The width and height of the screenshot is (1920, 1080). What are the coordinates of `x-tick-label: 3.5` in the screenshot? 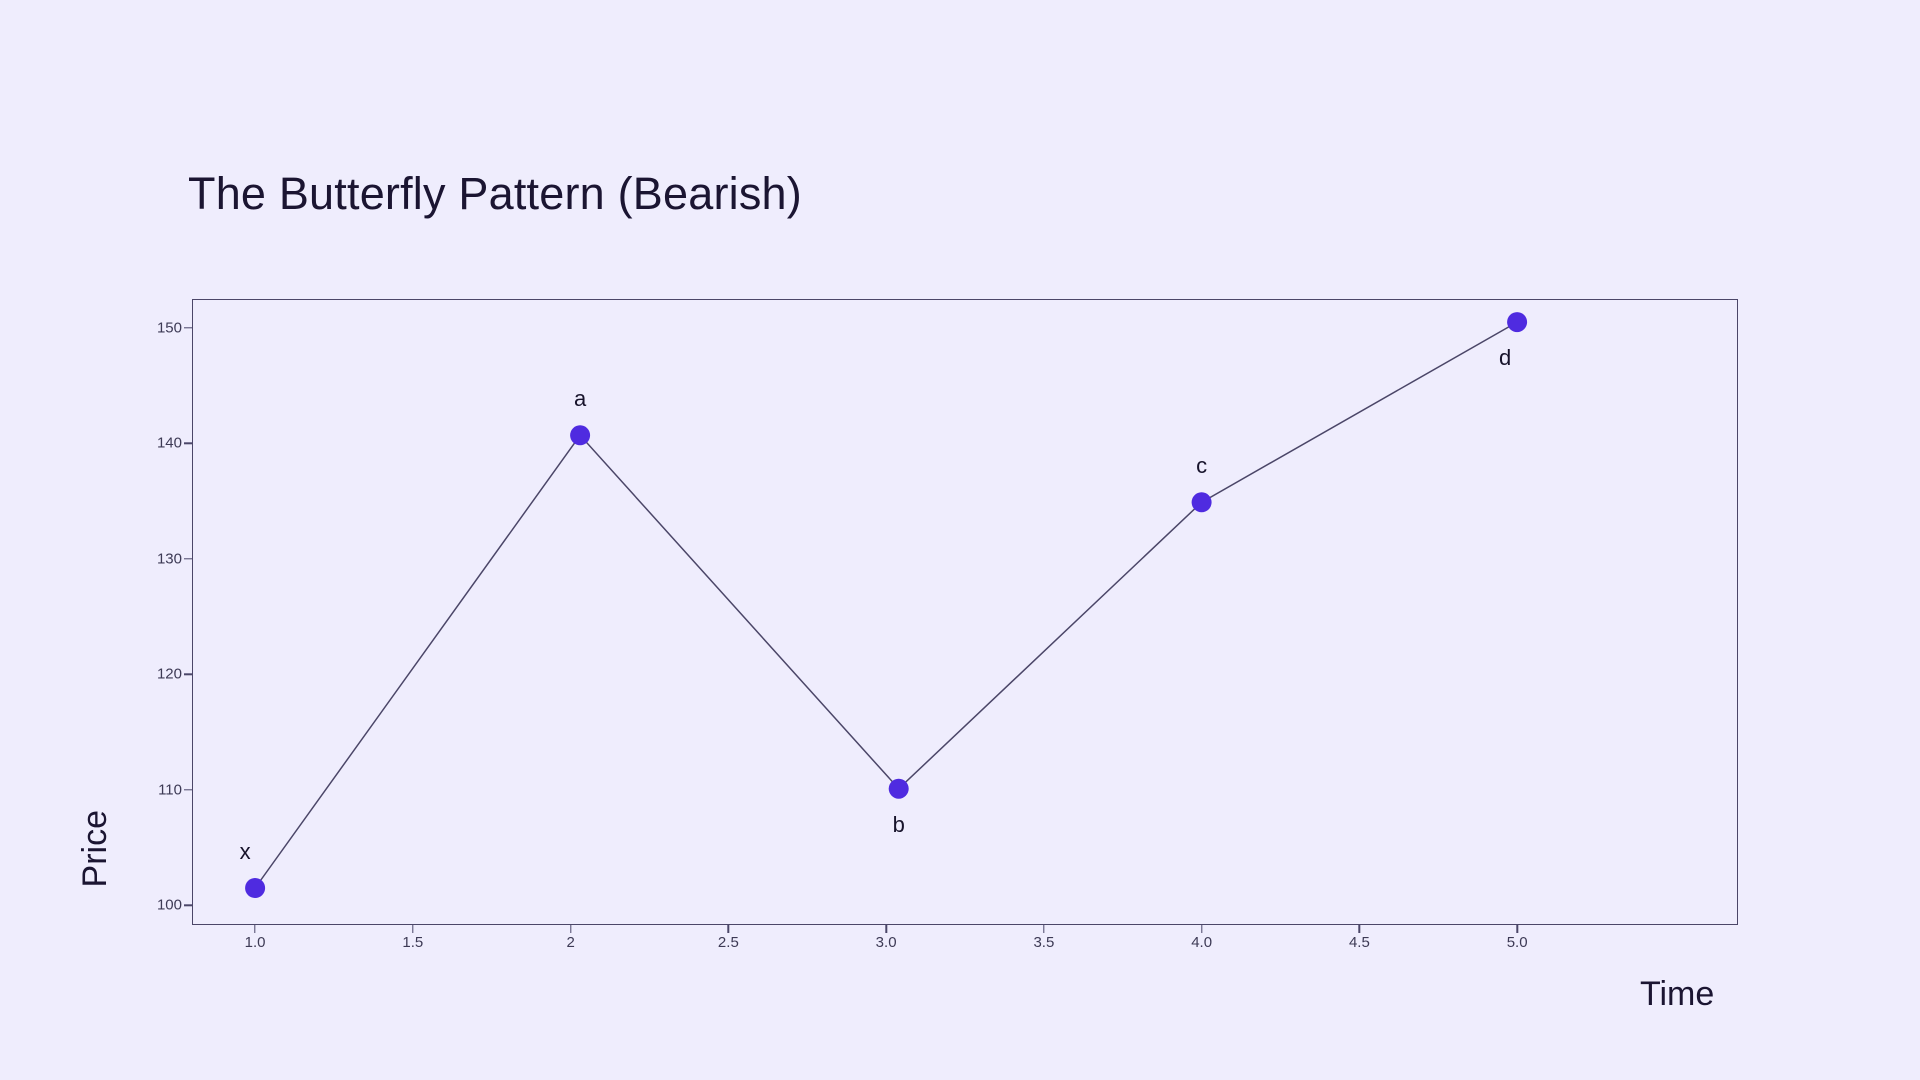 It's located at (1044, 942).